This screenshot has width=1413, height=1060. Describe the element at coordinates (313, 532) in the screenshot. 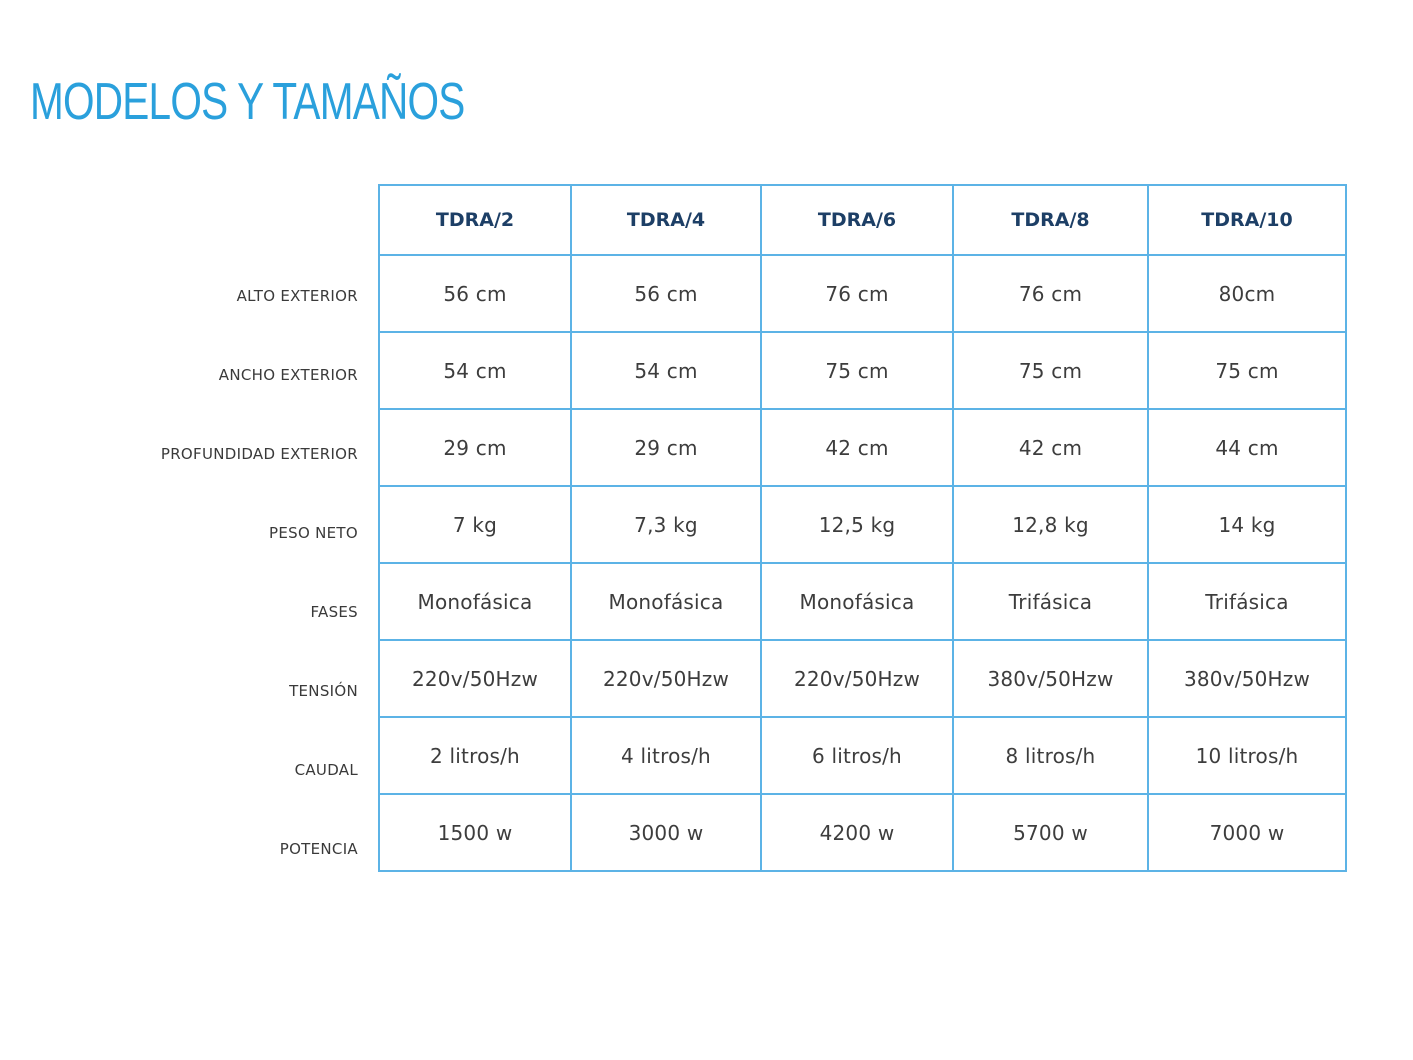

I see `row-label-peso-neto: PESO NETO` at that location.